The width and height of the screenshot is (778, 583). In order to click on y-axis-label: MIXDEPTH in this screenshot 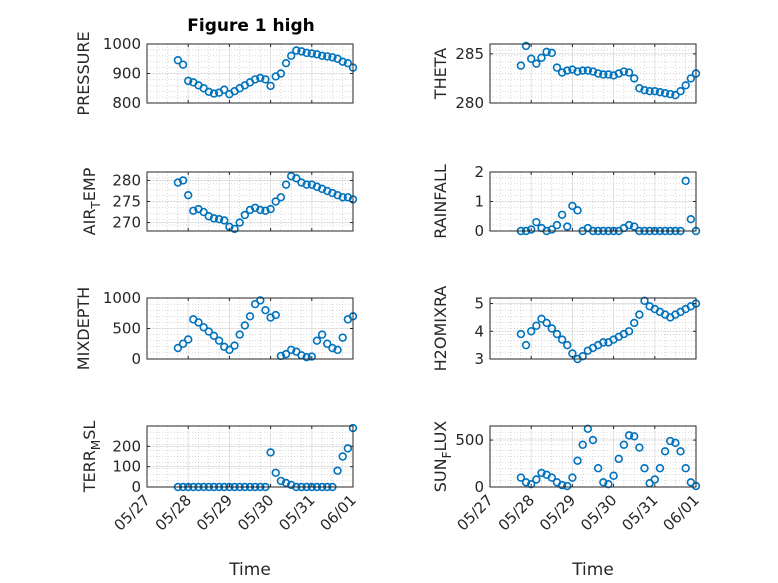, I will do `click(83, 328)`.